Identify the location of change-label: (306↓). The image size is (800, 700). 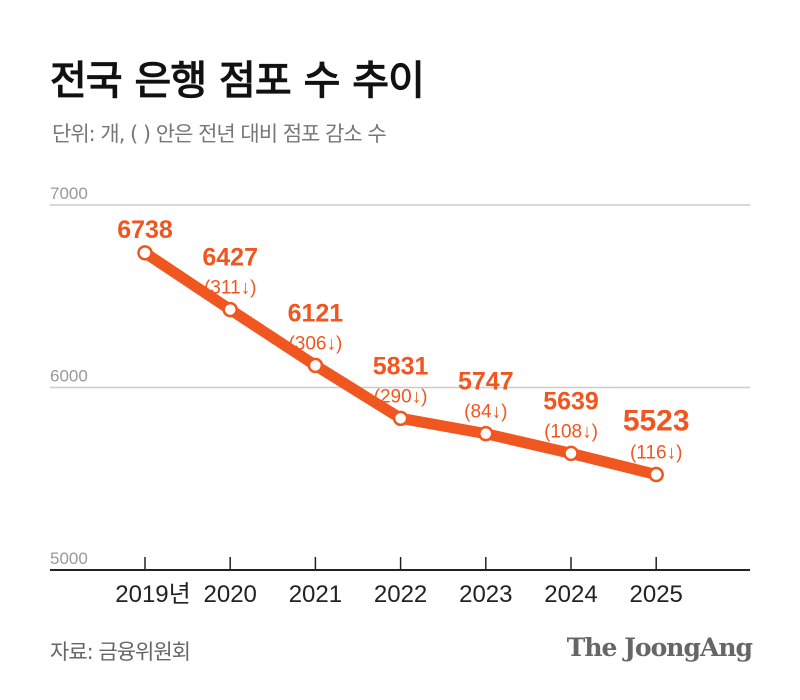
(315, 343).